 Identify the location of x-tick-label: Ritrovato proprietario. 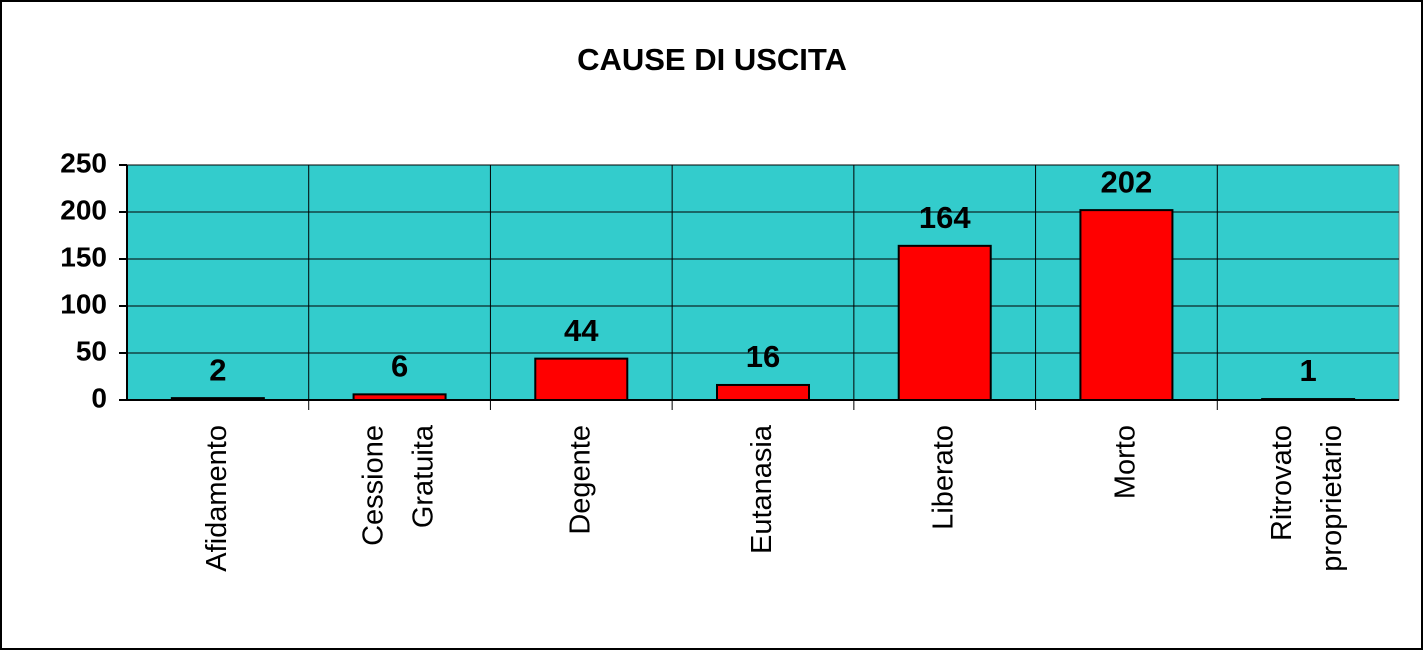
(1307, 502).